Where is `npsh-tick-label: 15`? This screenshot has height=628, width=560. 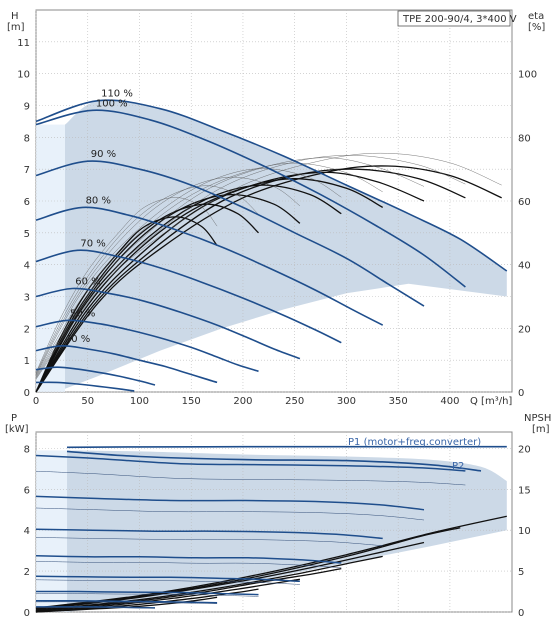
npsh-tick-label: 15 is located at coordinates (524, 490).